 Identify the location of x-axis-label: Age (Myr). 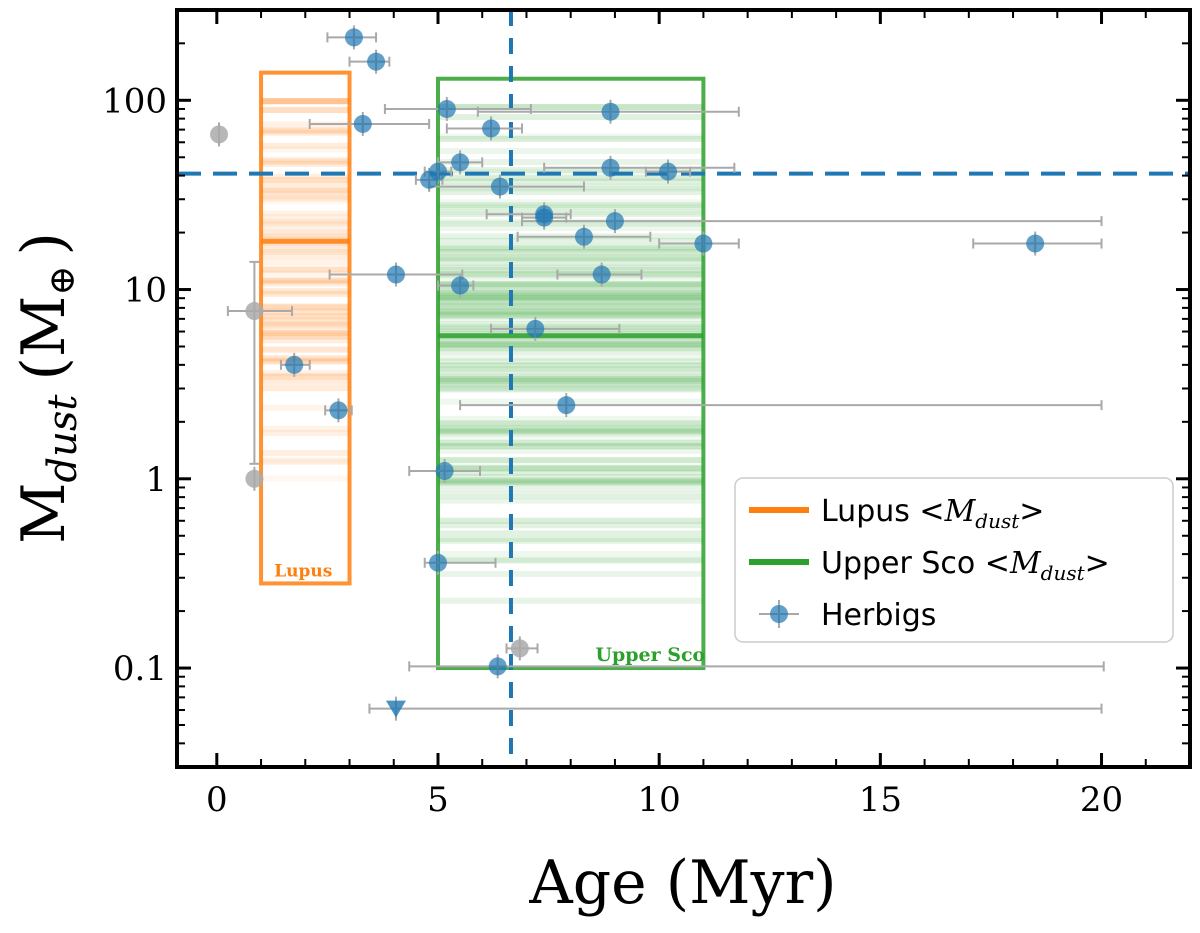
(682, 883).